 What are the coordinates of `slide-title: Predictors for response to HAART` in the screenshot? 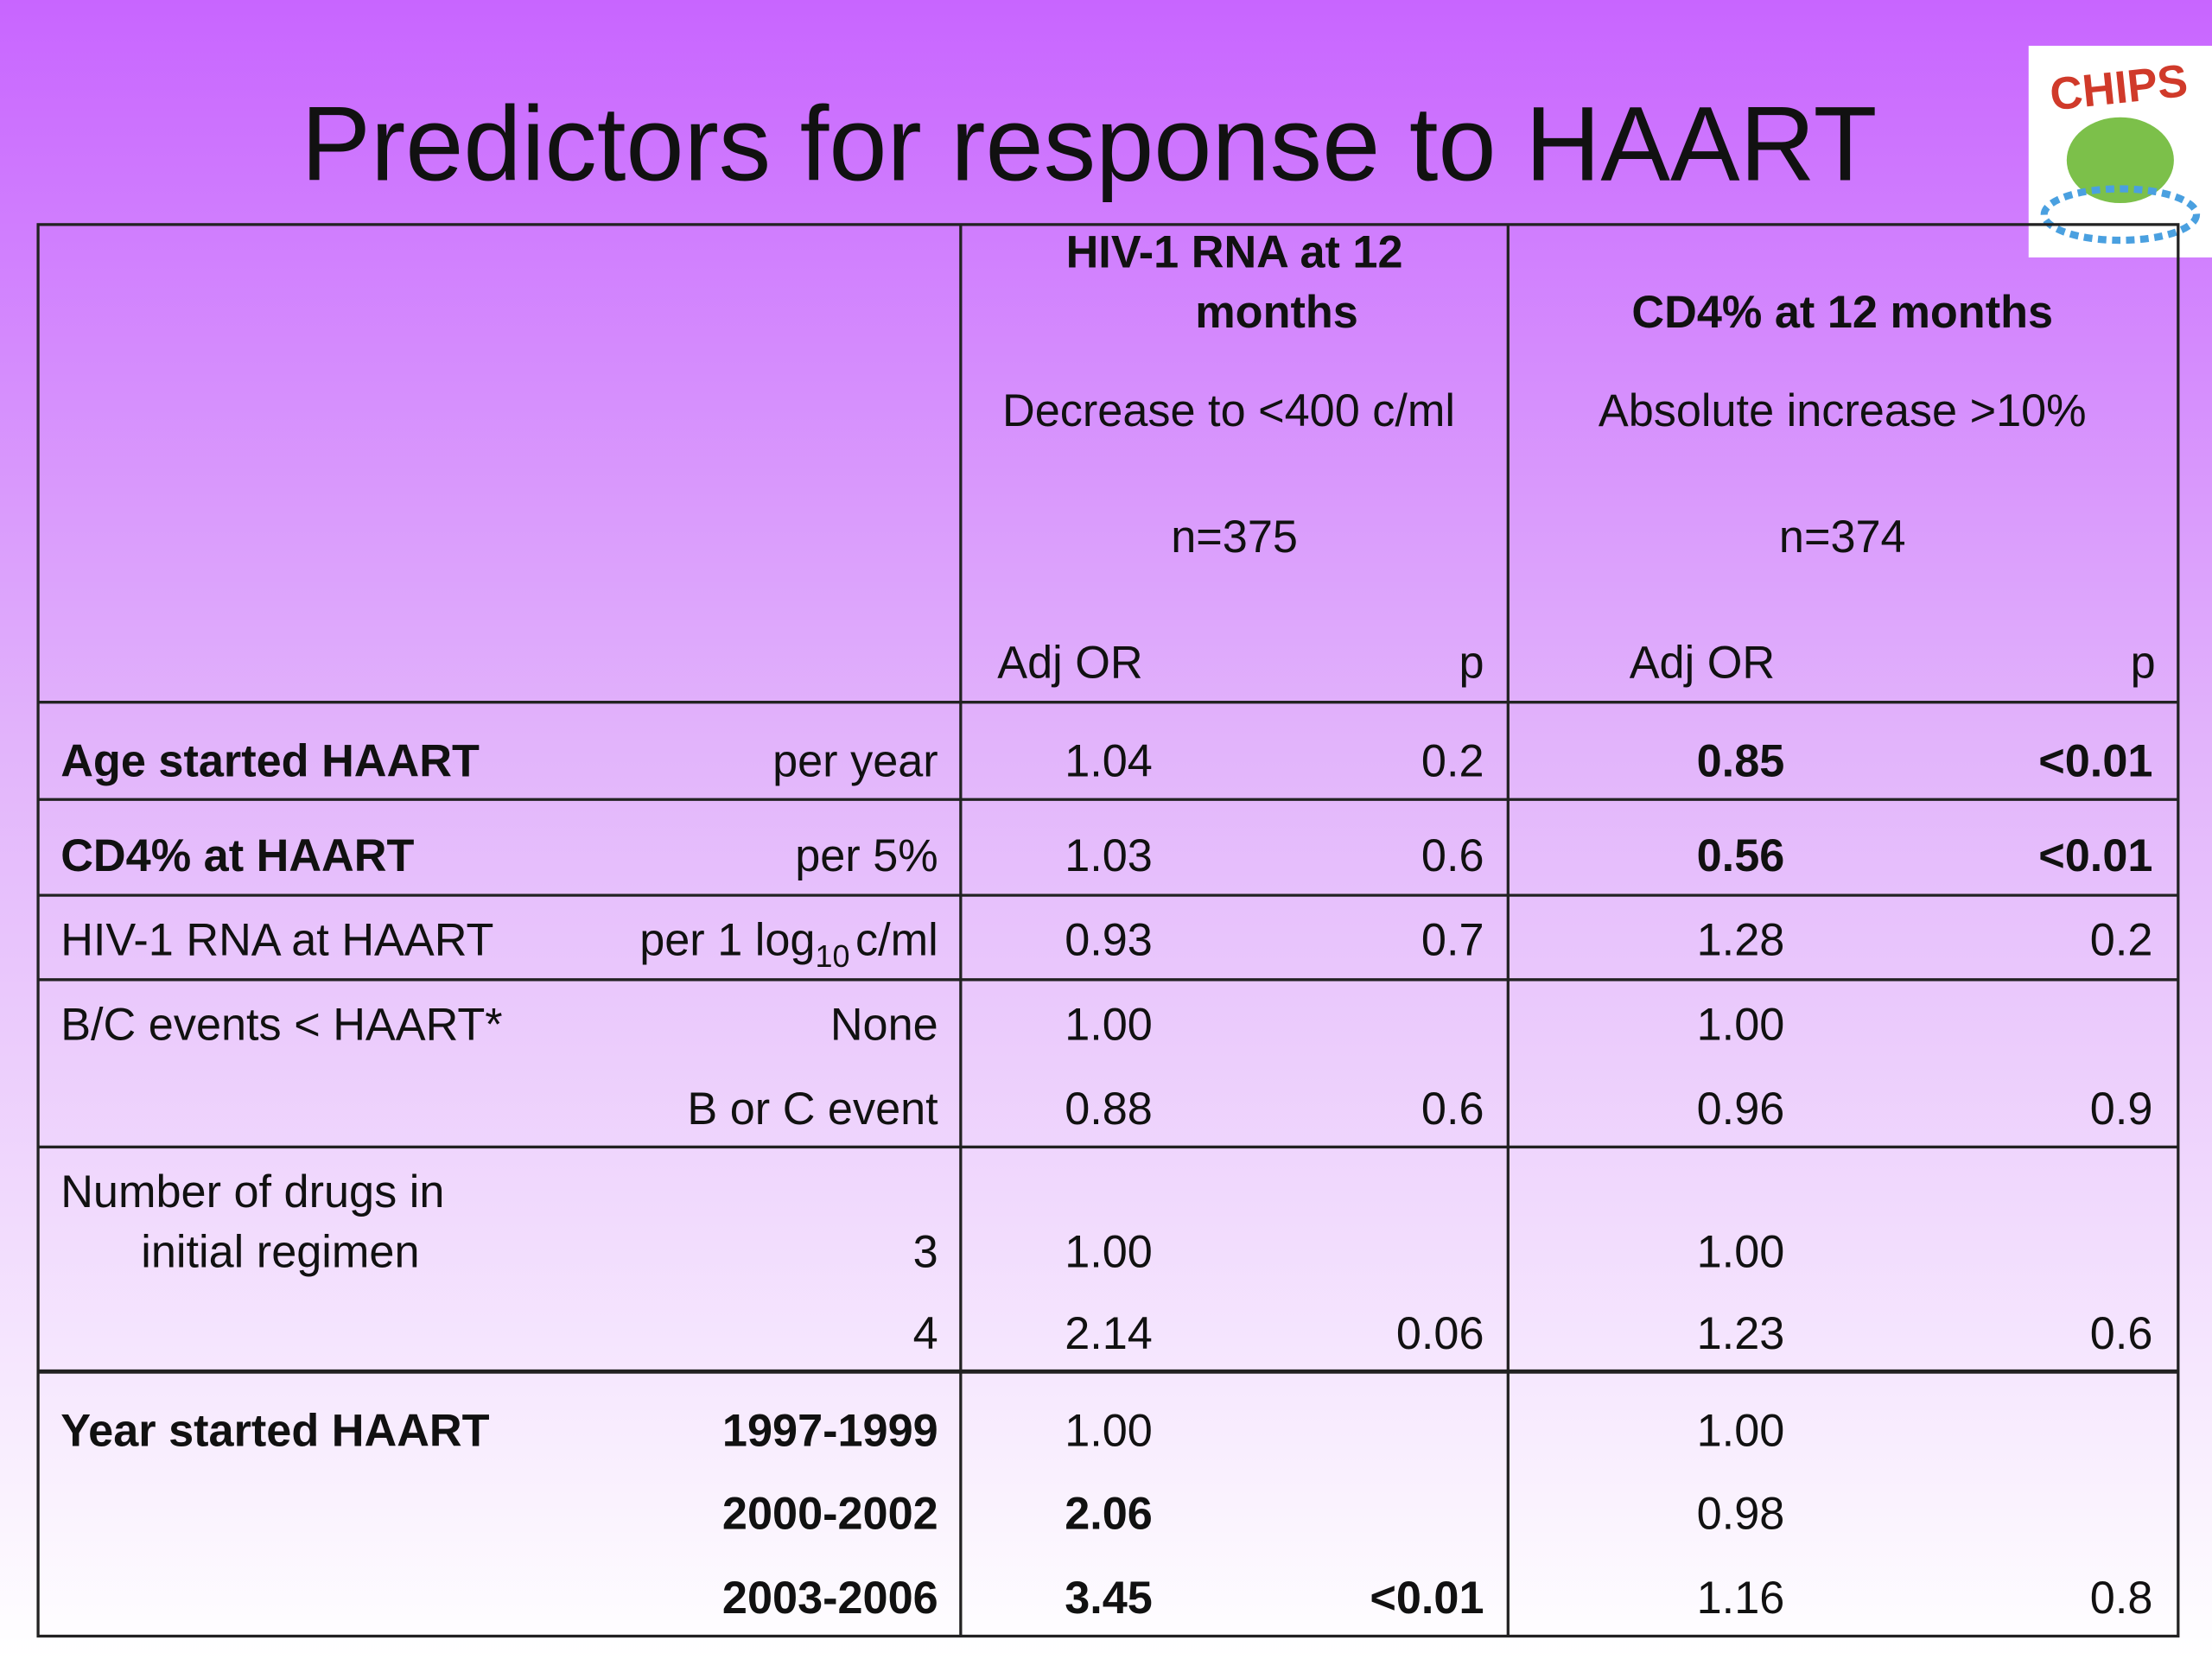 It's located at (1089, 144).